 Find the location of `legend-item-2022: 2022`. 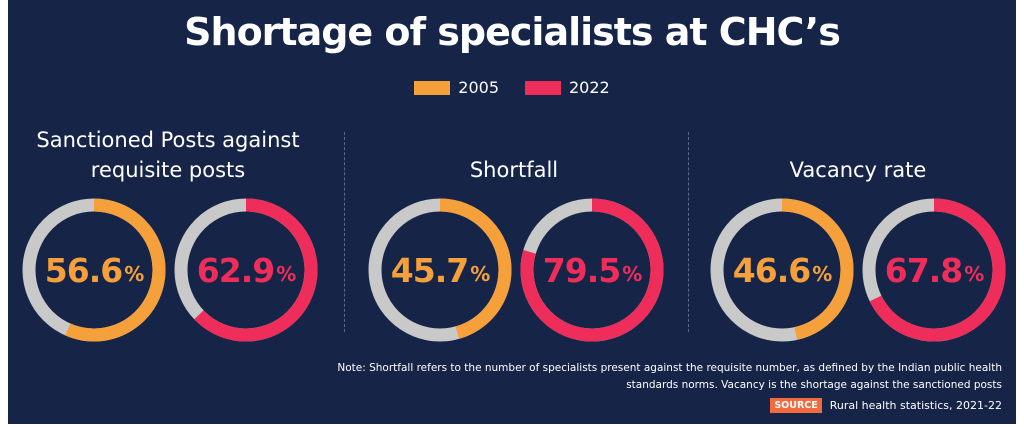

legend-item-2022: 2022 is located at coordinates (567, 87).